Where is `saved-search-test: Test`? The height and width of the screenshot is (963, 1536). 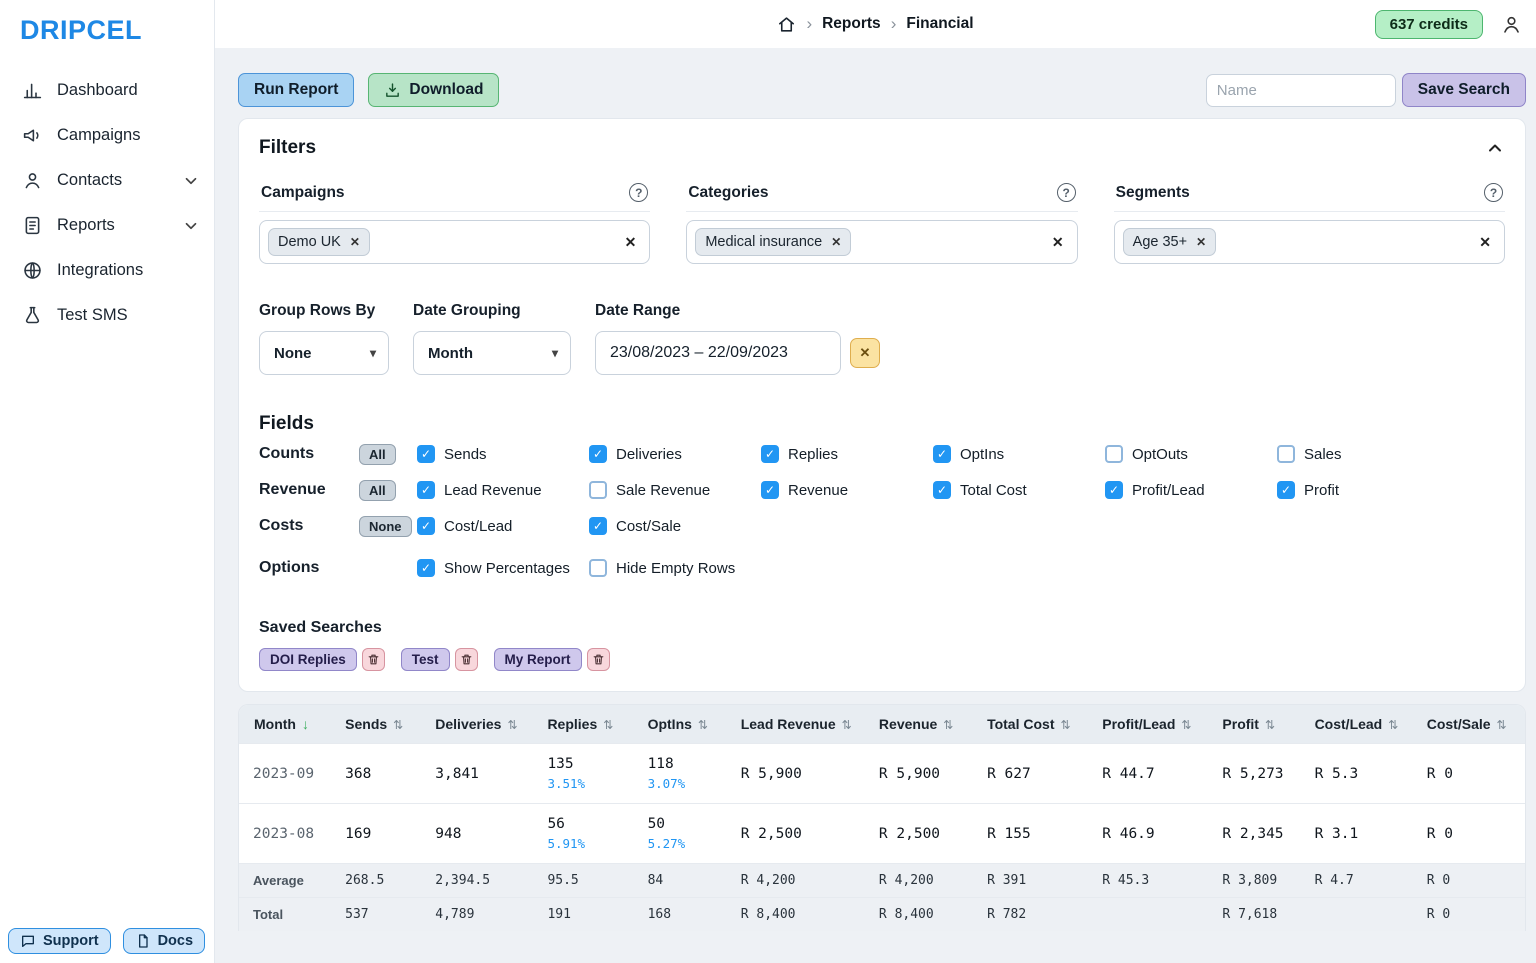 saved-search-test: Test is located at coordinates (425, 659).